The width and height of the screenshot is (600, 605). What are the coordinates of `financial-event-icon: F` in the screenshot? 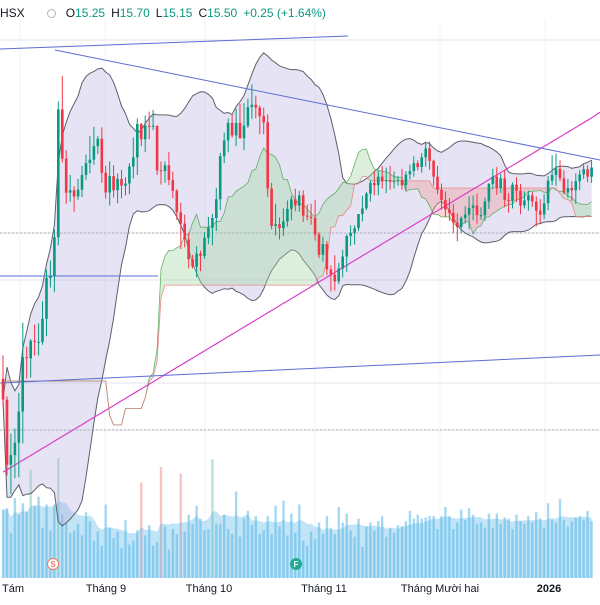 It's located at (296, 564).